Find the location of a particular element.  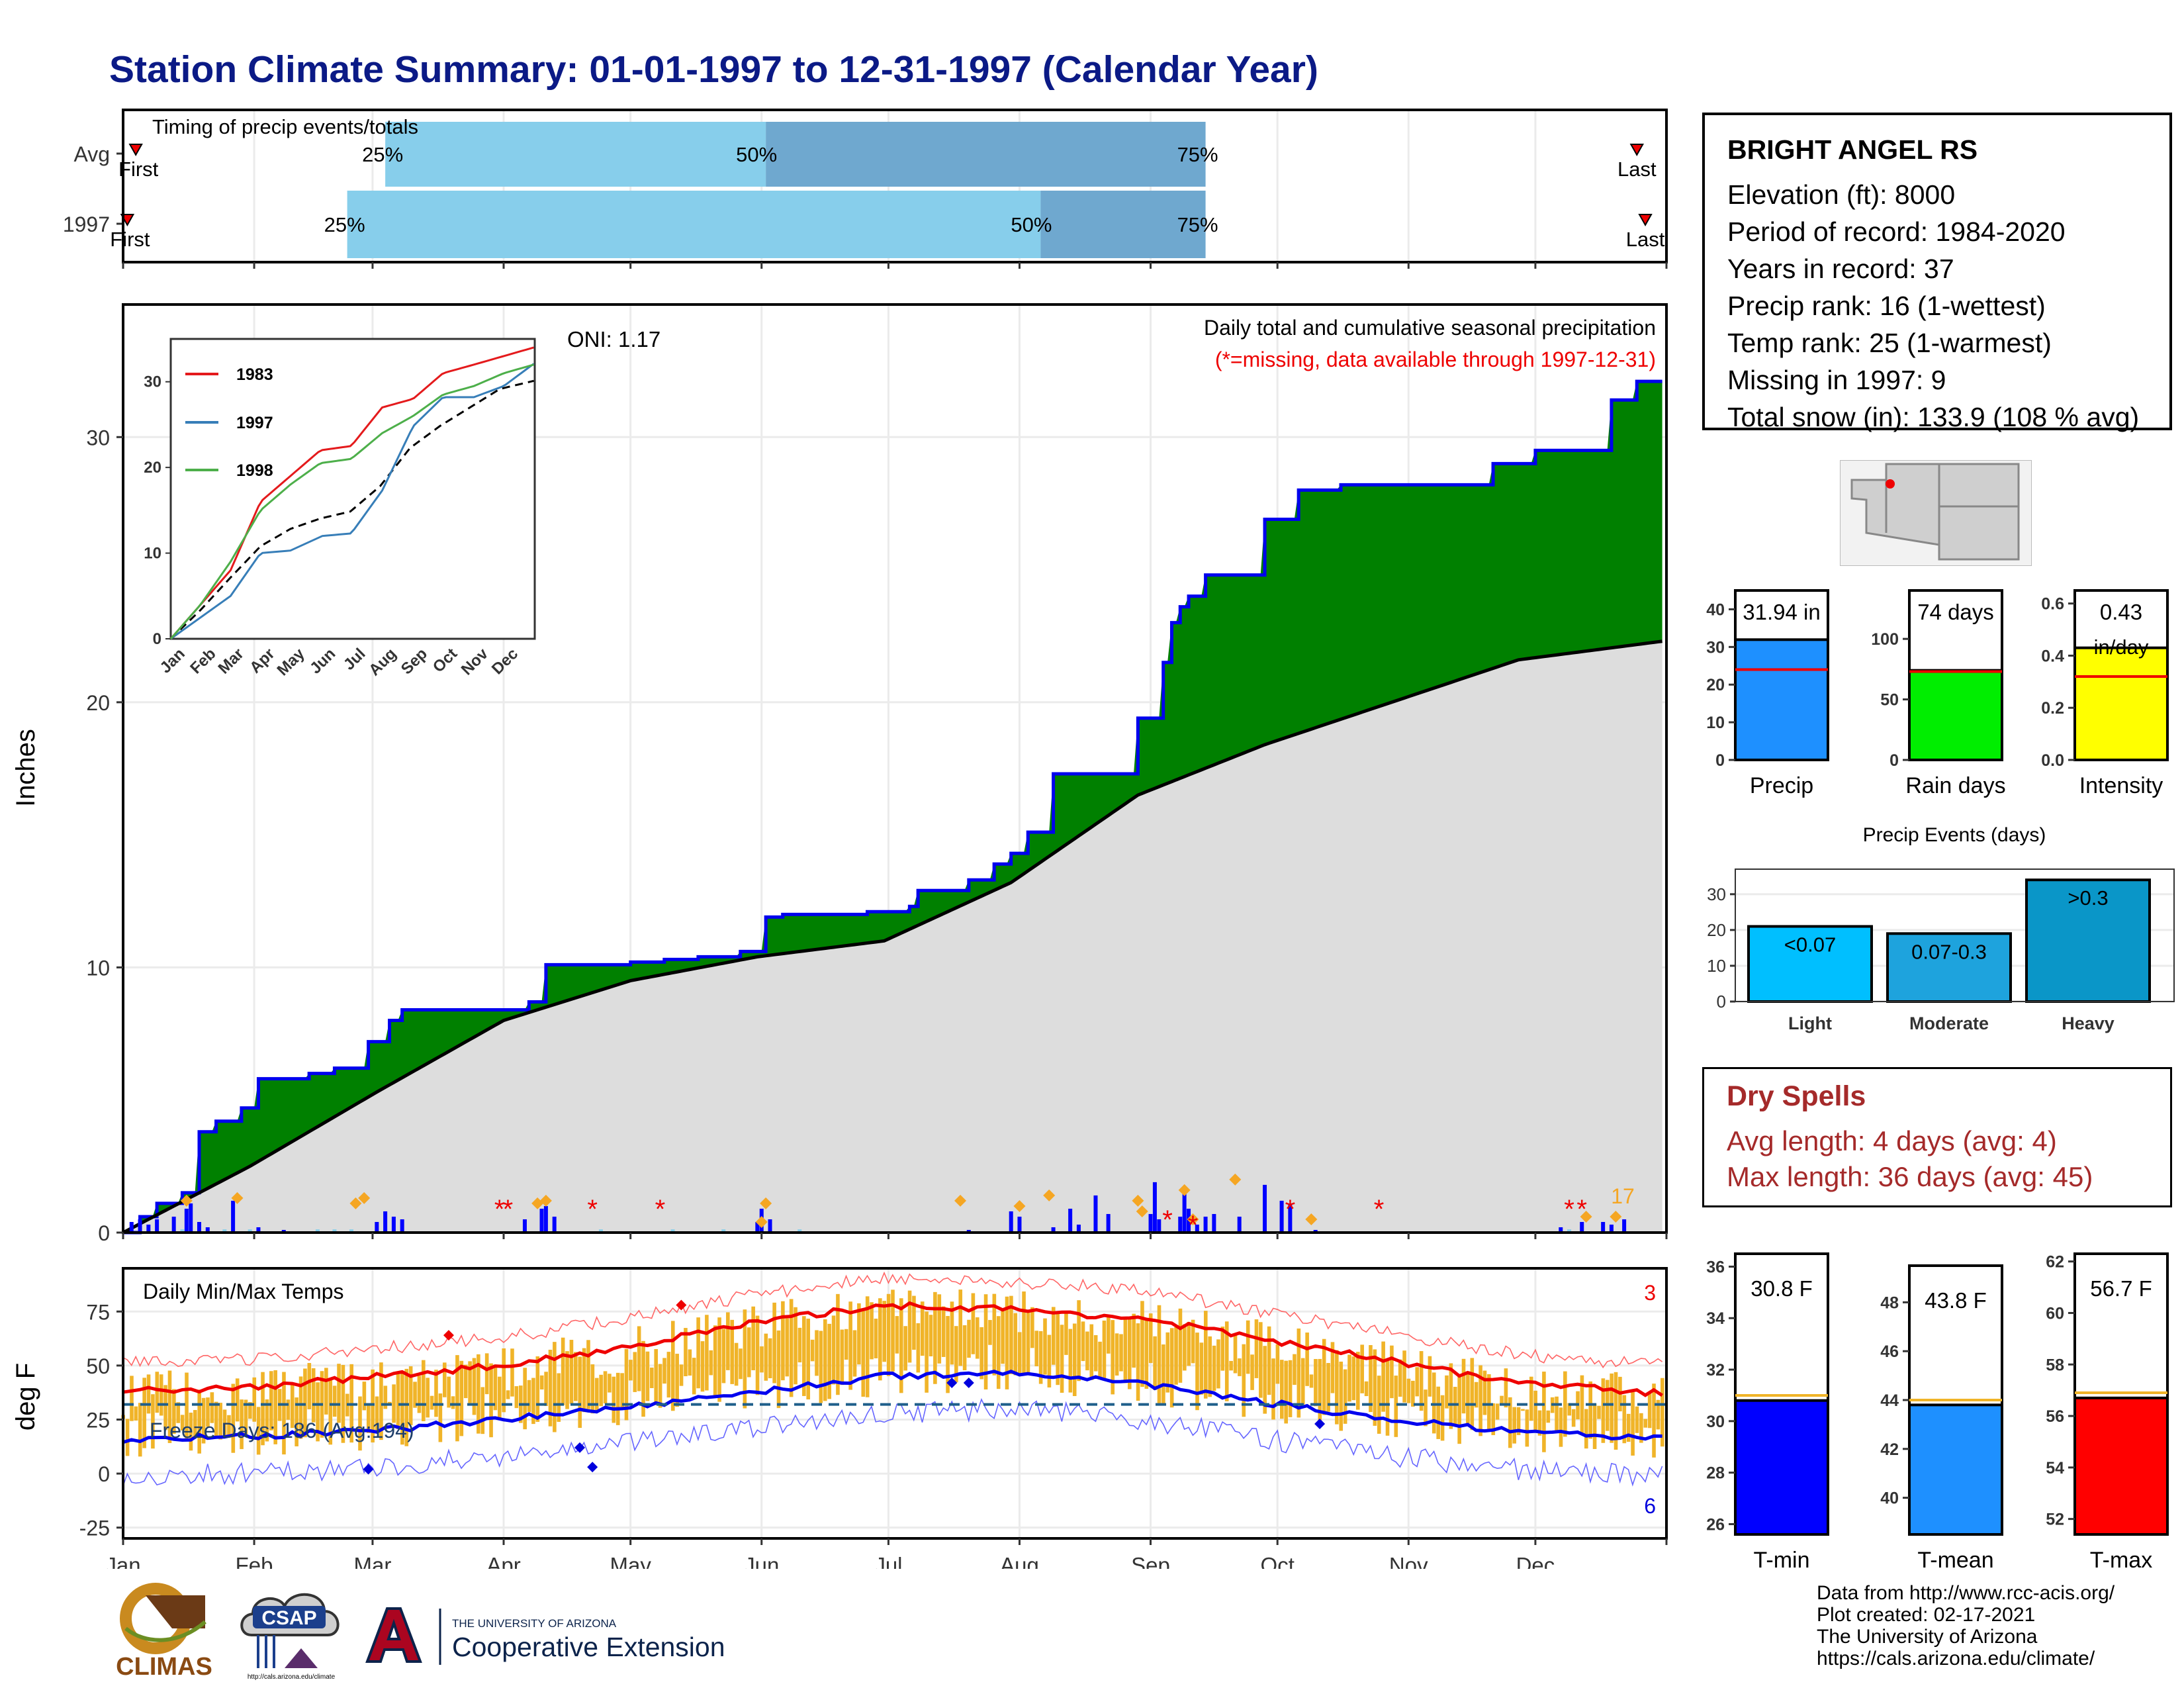

inset-y-tick-label: 30 is located at coordinates (152, 382).